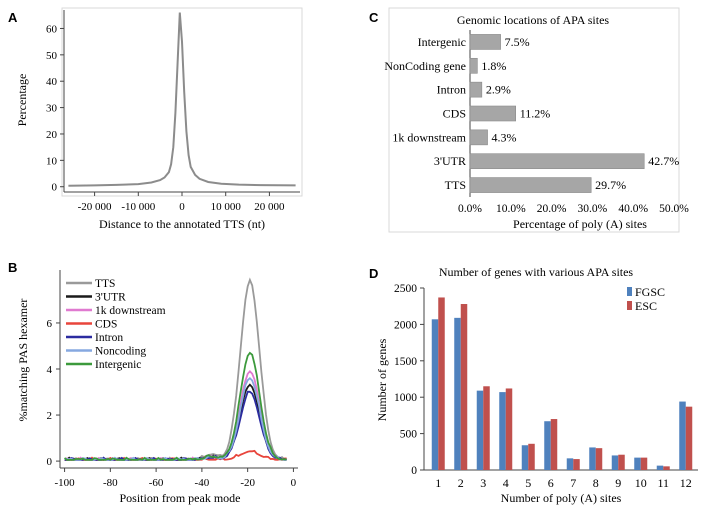  What do you see at coordinates (573, 483) in the screenshot?
I see `panel-d-x-tick-label: 7` at bounding box center [573, 483].